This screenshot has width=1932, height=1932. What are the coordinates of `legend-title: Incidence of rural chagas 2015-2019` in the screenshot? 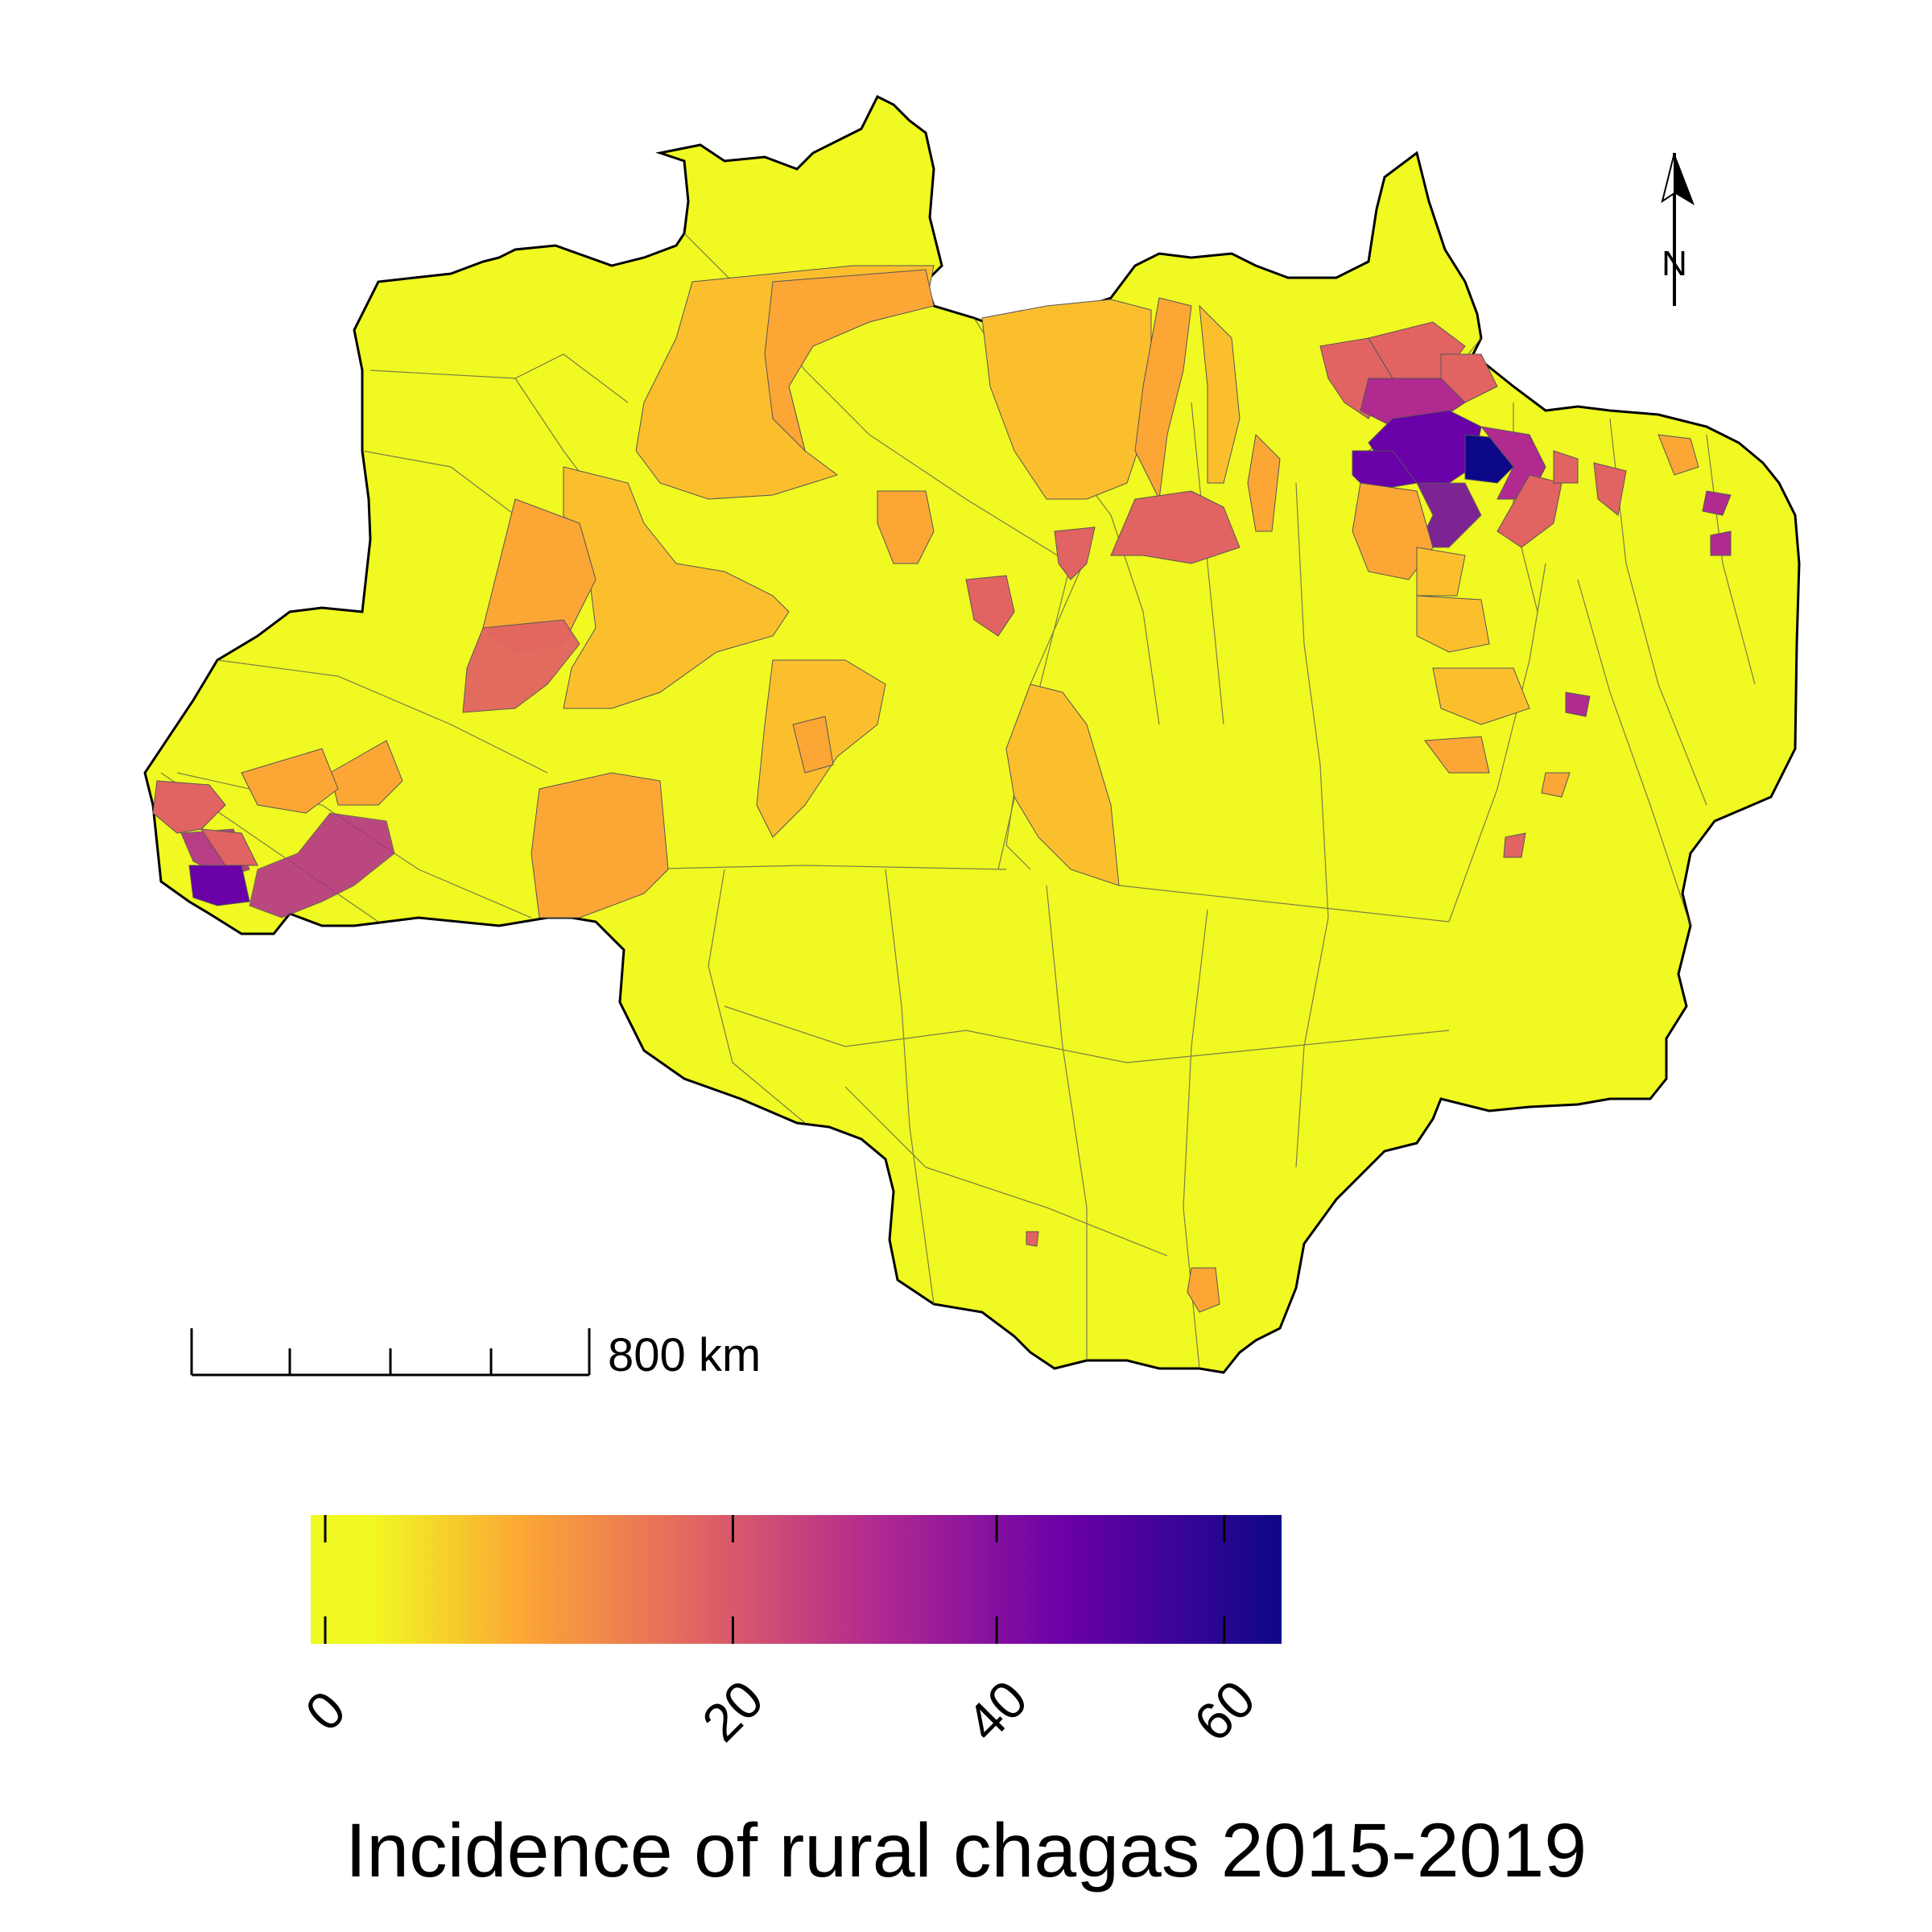 It's located at (966, 1851).